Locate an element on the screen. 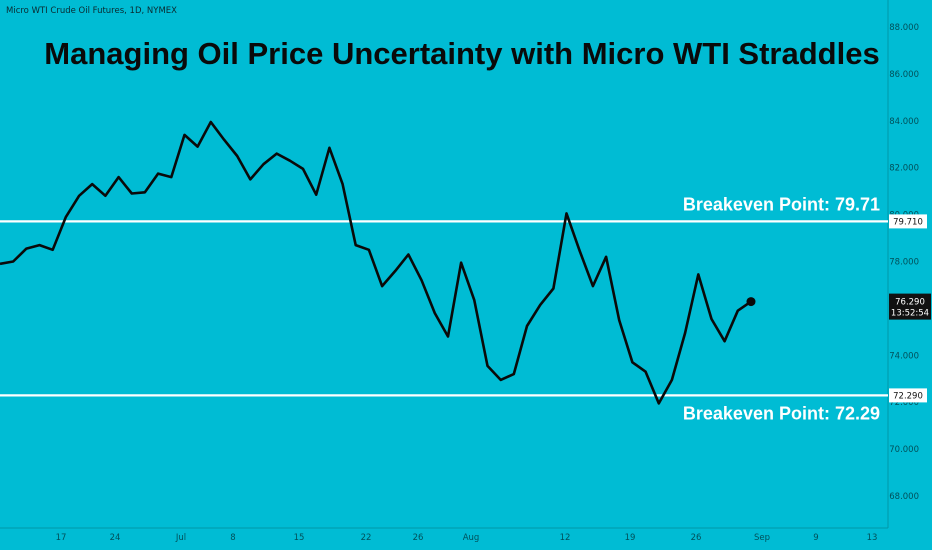 Image resolution: width=932 pixels, height=550 pixels. x-tick-label: Aug is located at coordinates (471, 538).